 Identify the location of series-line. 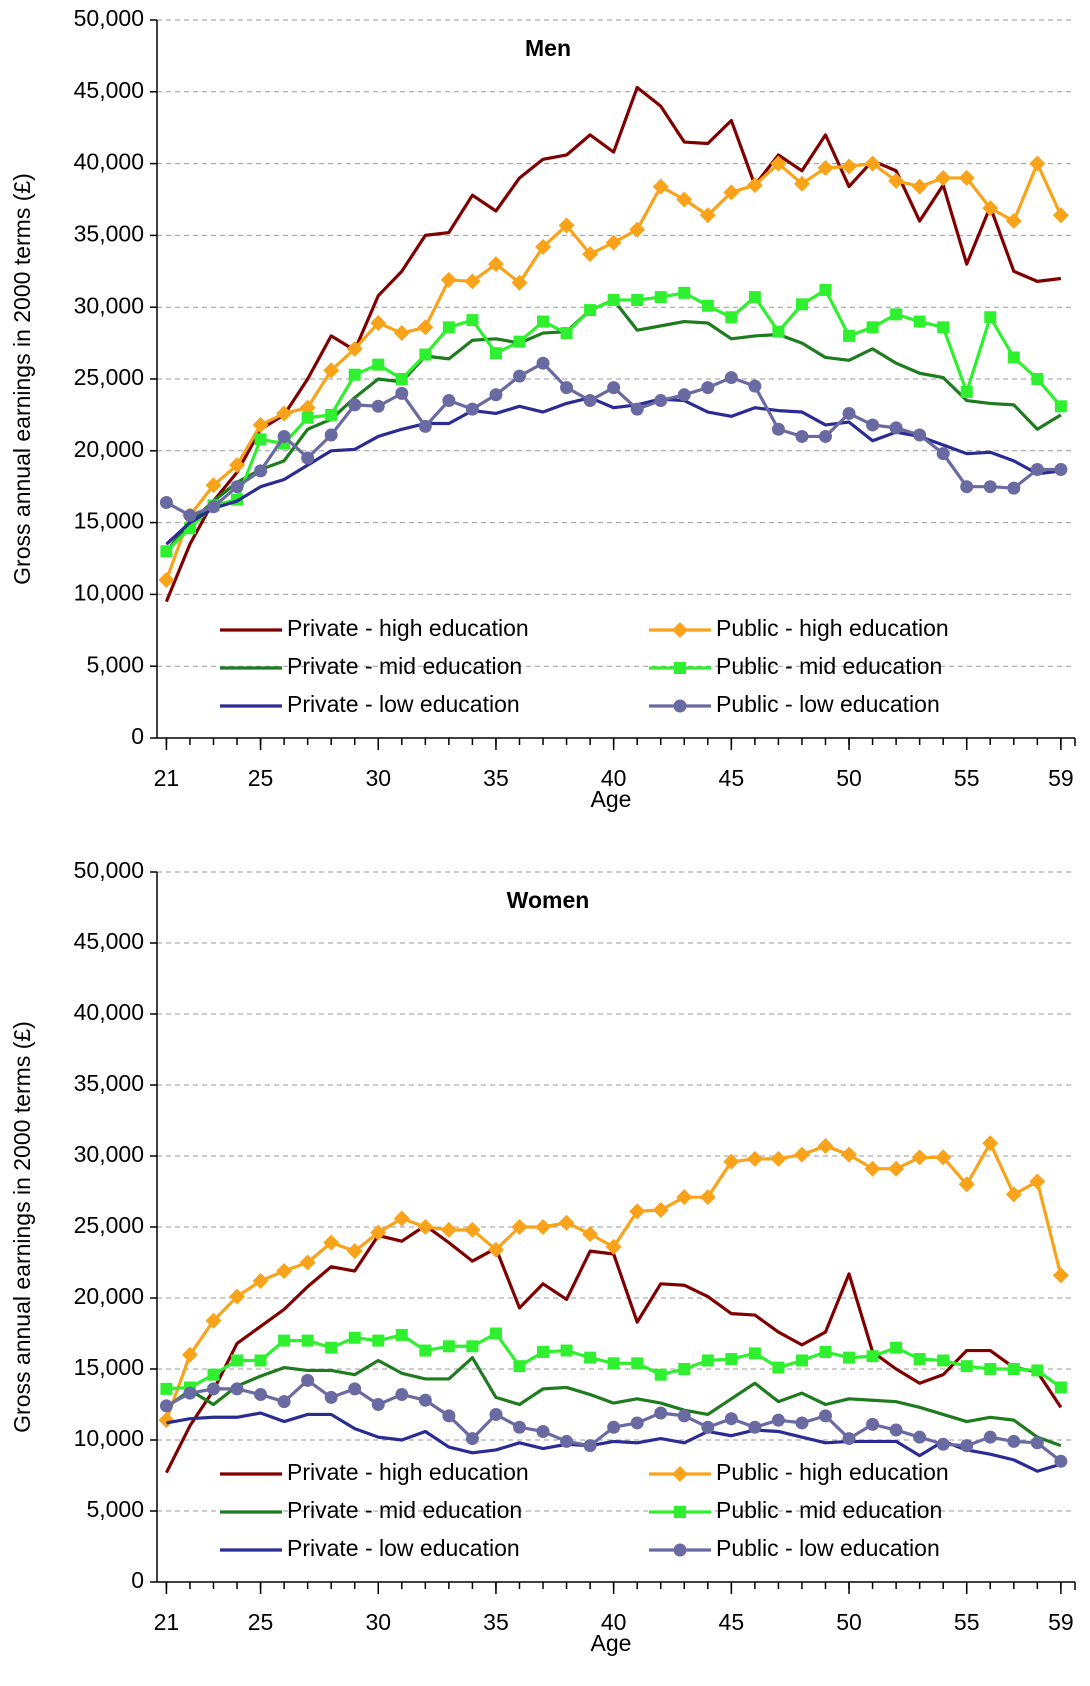
(613, 471).